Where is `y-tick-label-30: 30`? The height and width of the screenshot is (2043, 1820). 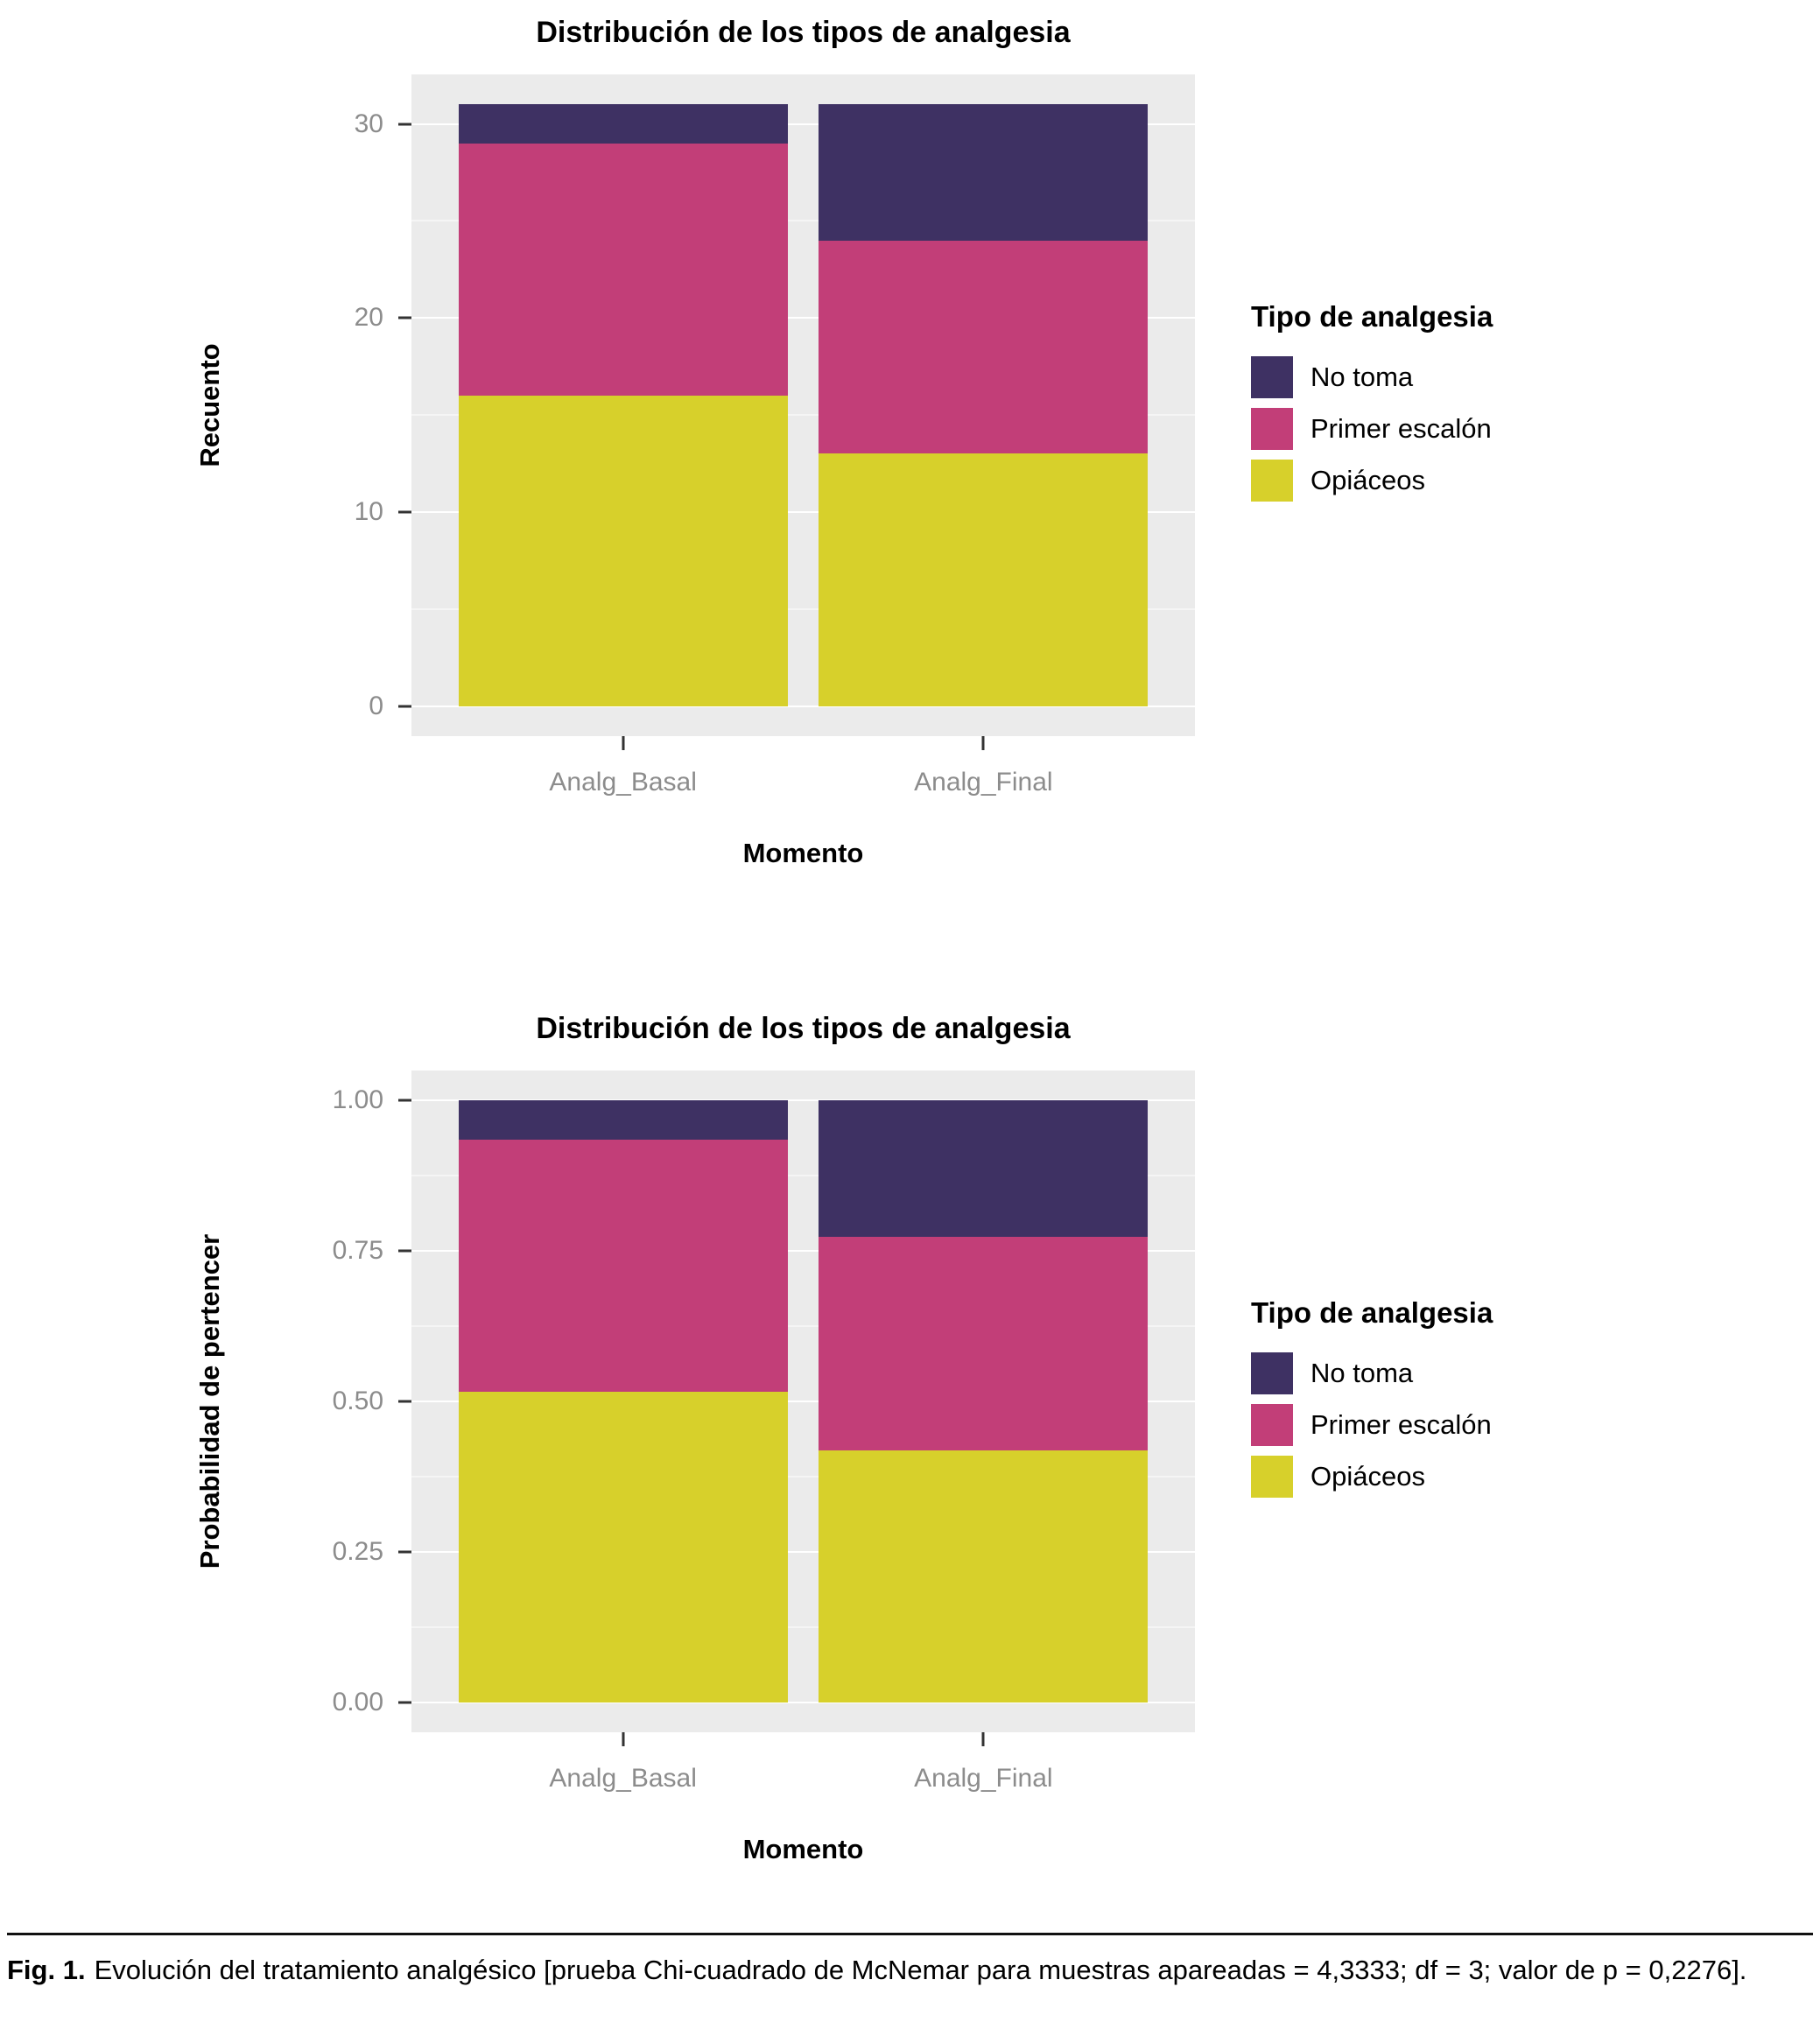 y-tick-label-30: 30 is located at coordinates (368, 124).